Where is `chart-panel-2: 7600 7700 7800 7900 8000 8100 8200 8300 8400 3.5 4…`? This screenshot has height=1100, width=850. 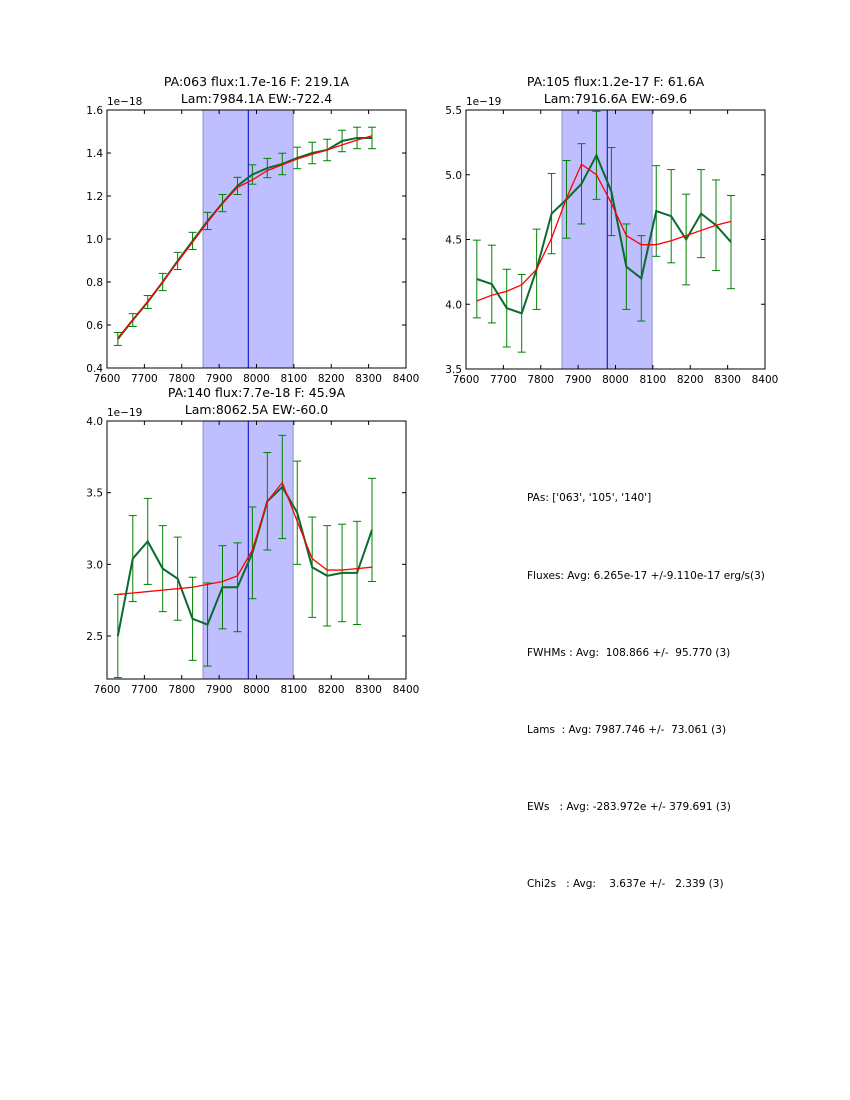
chart-panel-2: 7600 7700 7800 7900 8000 8100 8200 8300 8400 3.5 4… is located at coordinates (611, 230).